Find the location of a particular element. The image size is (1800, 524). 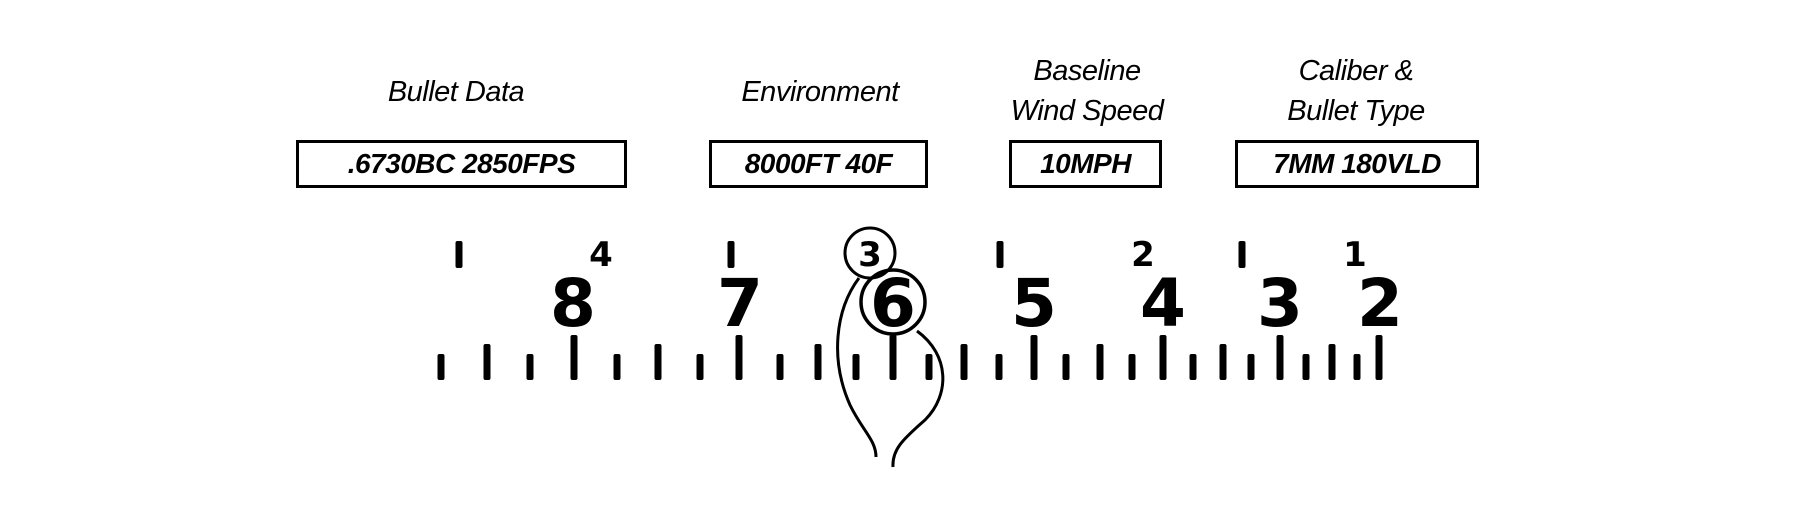

upper-number: 3 is located at coordinates (870, 255).